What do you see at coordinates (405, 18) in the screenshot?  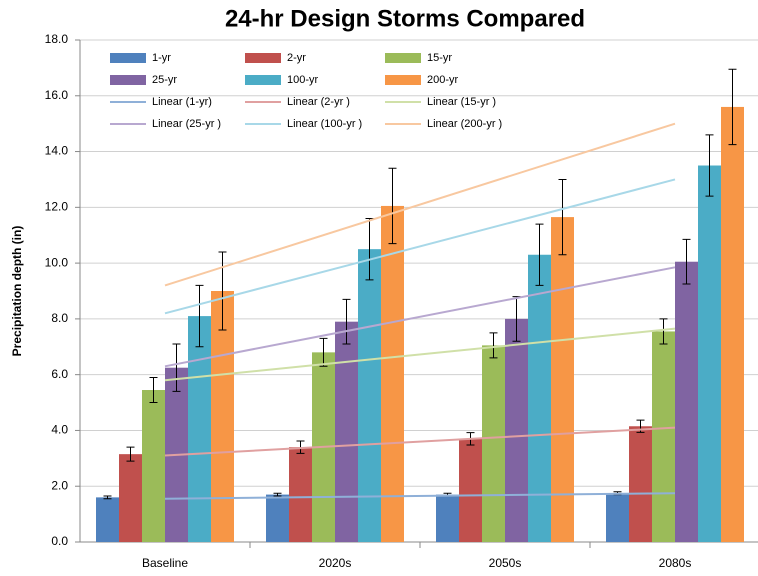 I see `chart-title: 24-hr Design Storms Compared` at bounding box center [405, 18].